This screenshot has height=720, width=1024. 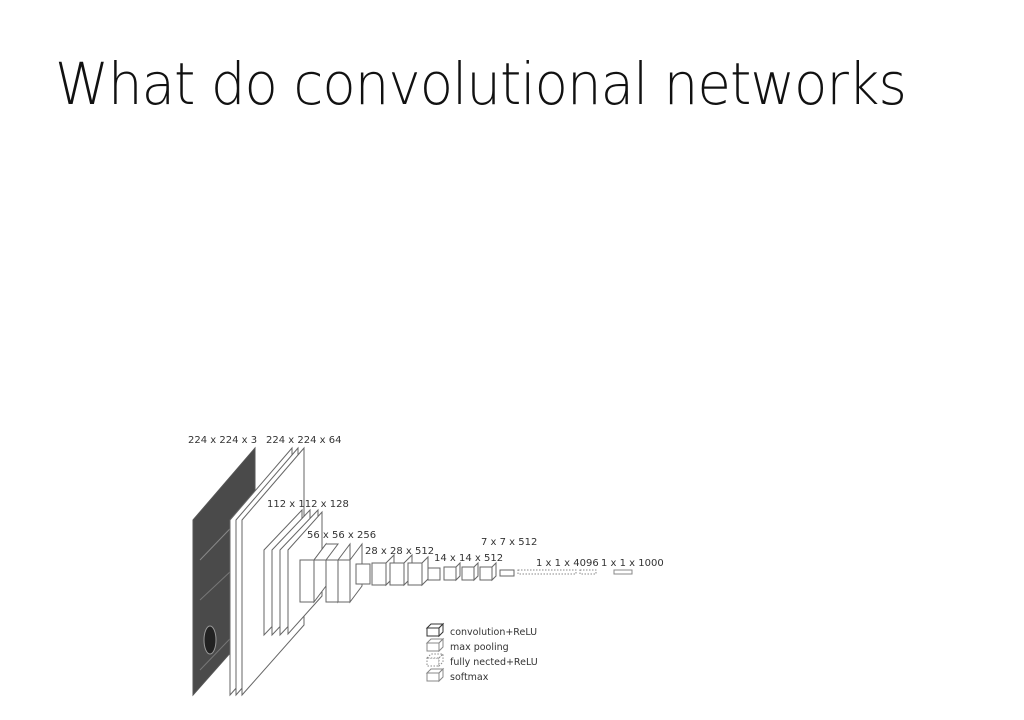 I want to click on legend-label-pool: max pooling, so click(x=479, y=647).